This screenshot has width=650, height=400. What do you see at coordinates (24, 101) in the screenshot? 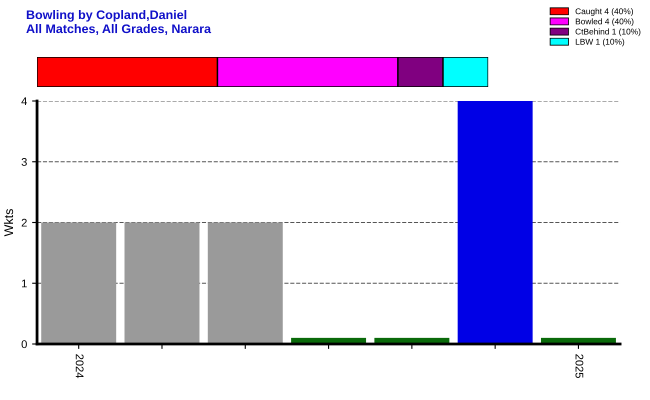
I see `y-tick-label: 4` at bounding box center [24, 101].